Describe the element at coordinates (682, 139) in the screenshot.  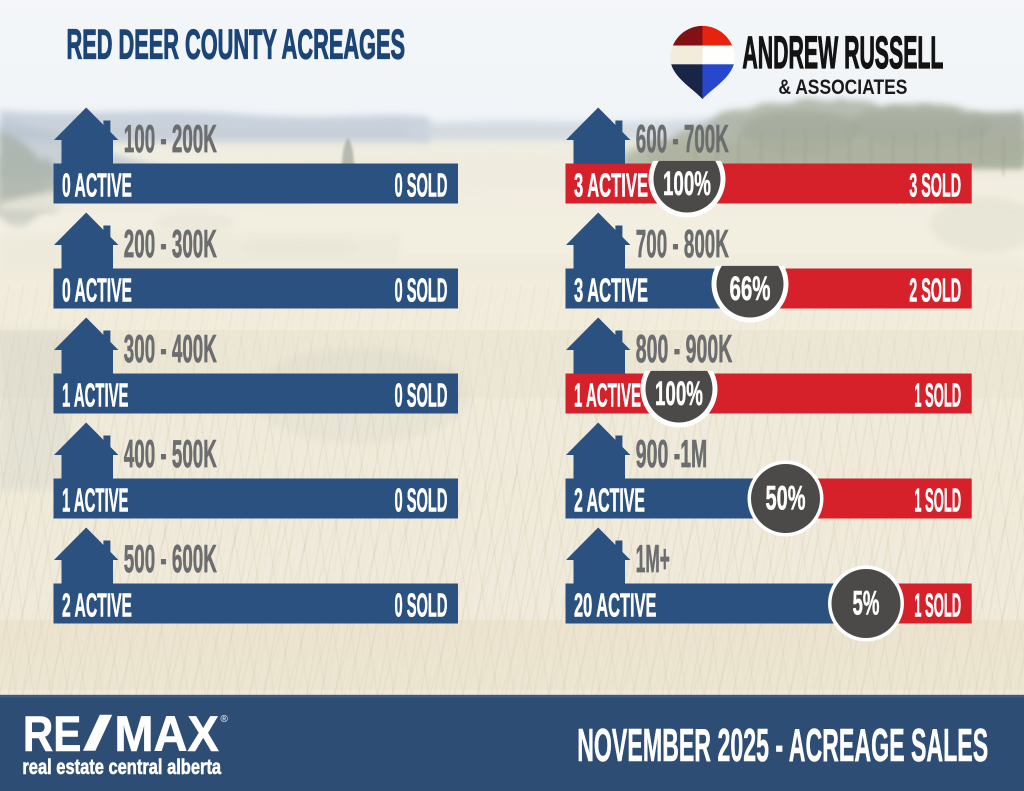
I see `svg-text: 600 - 700K` at that location.